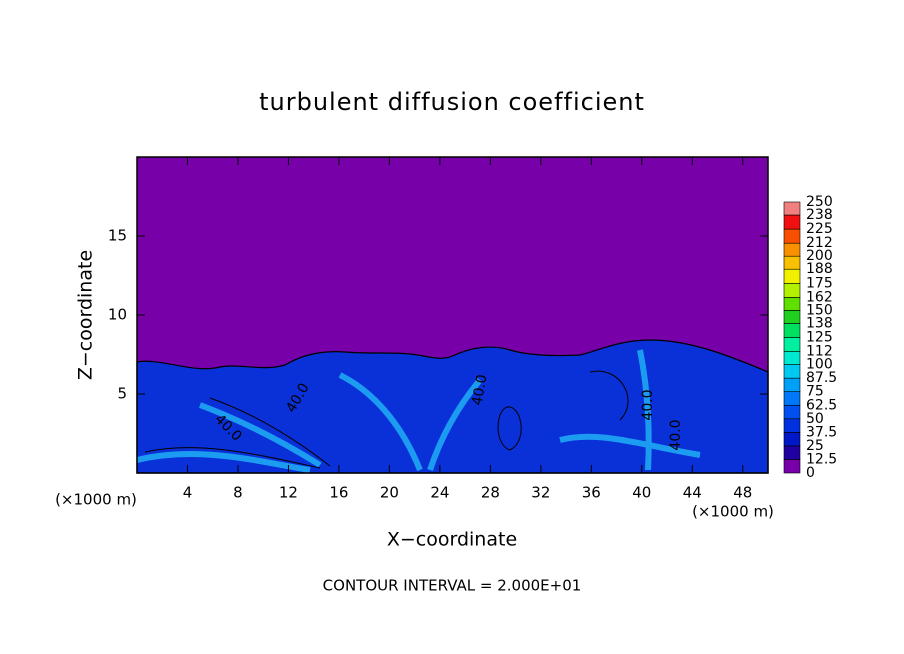 The height and width of the screenshot is (654, 904). I want to click on x-tick-label: 32, so click(540, 493).